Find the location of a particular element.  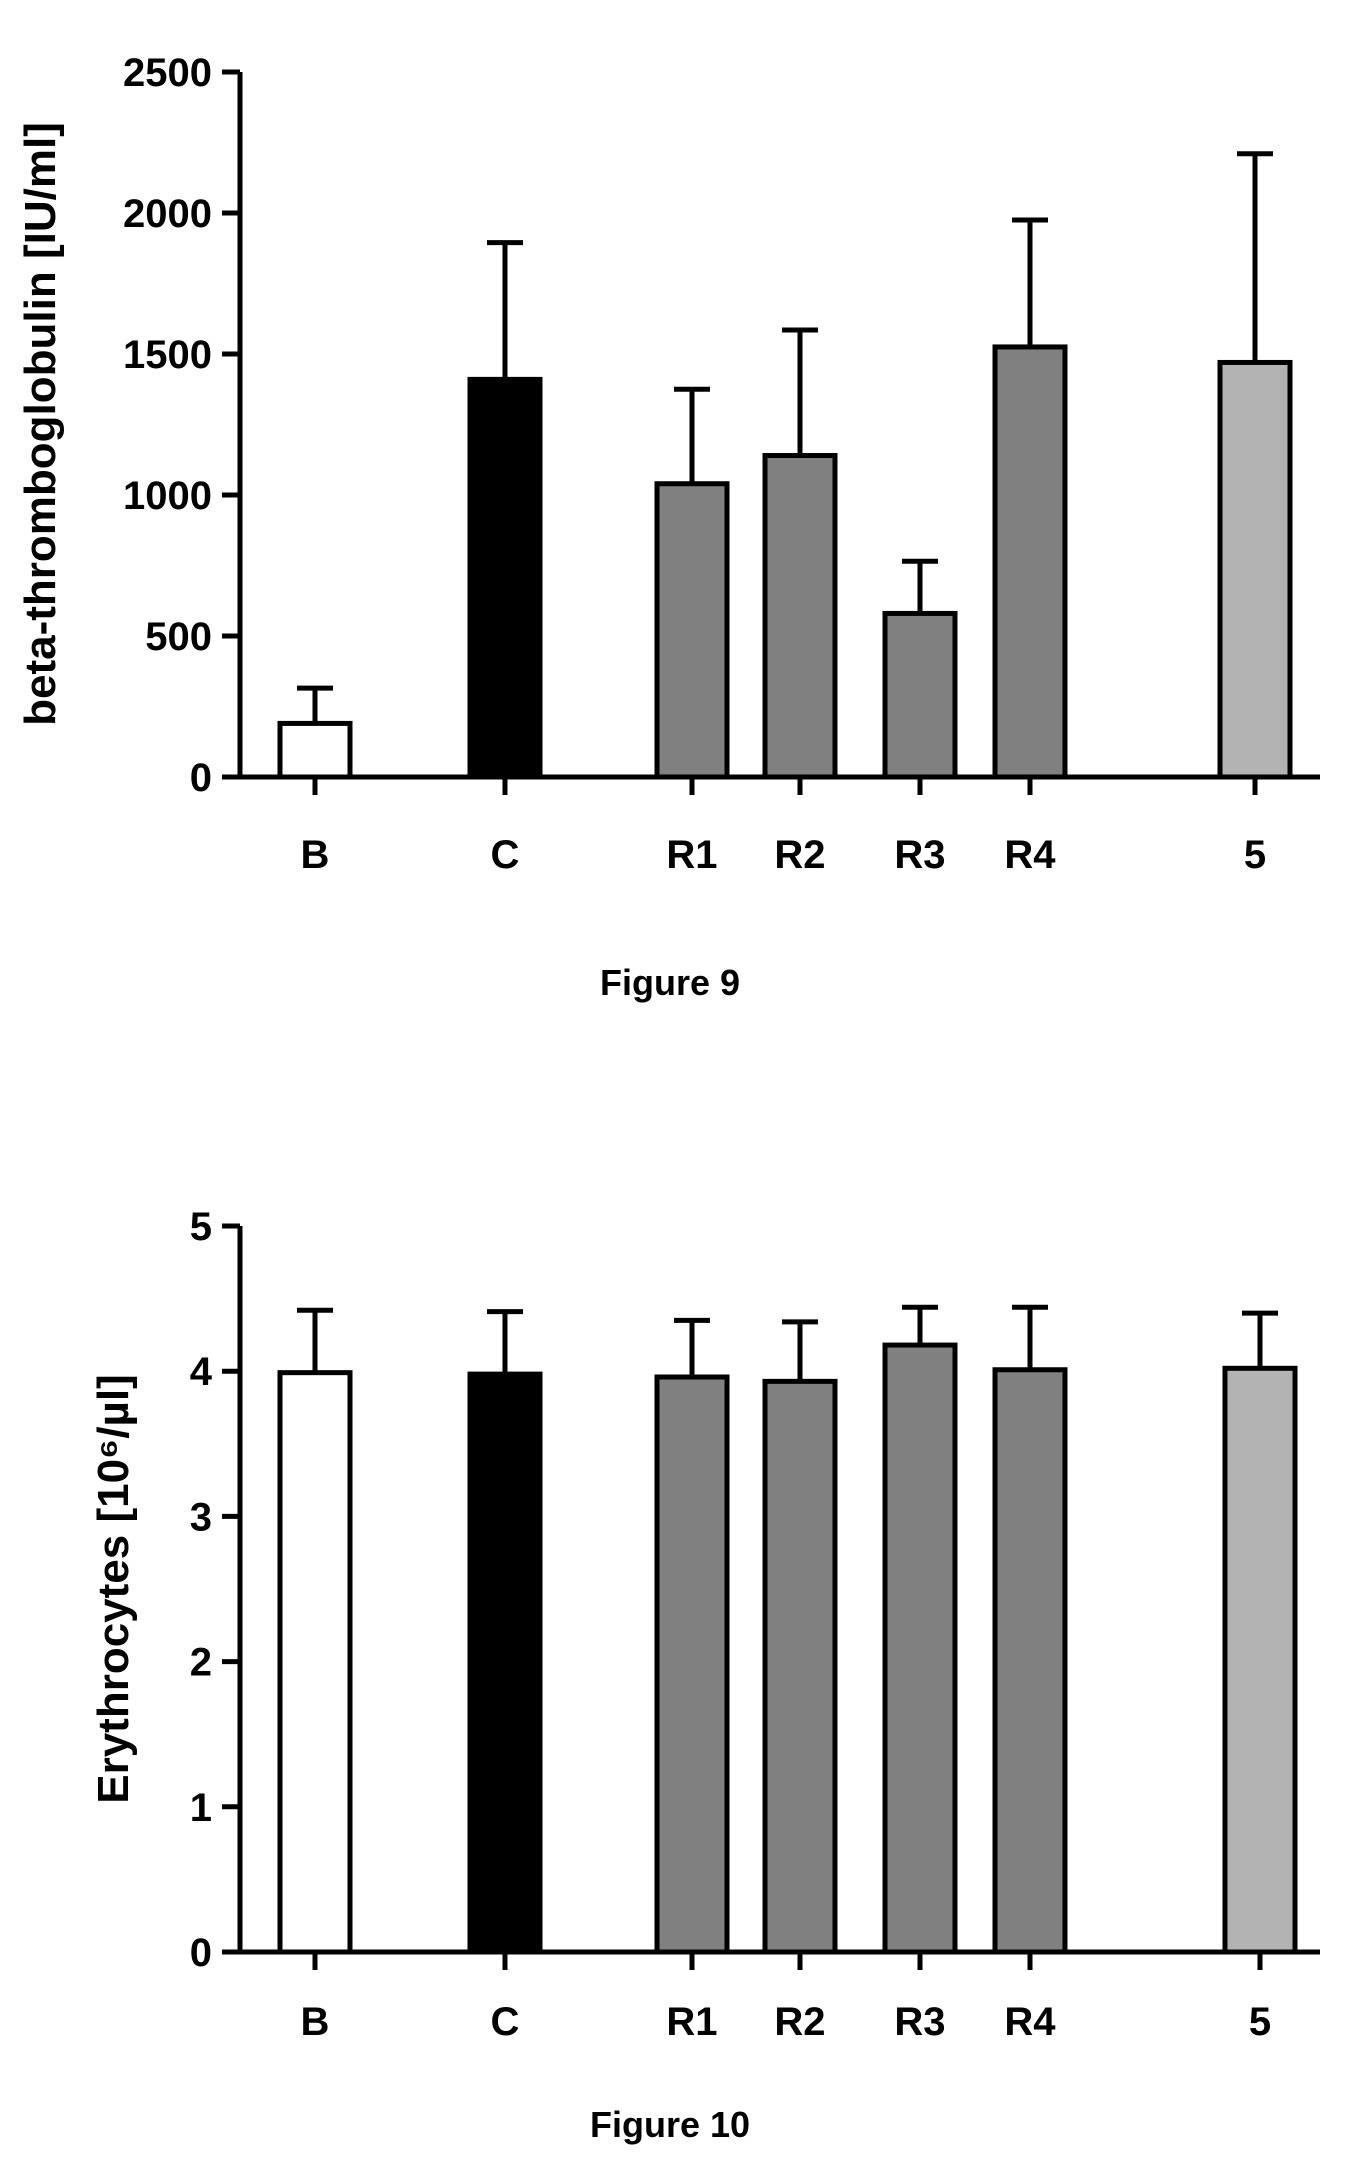

y-tick-label: 3 is located at coordinates (201, 1517).